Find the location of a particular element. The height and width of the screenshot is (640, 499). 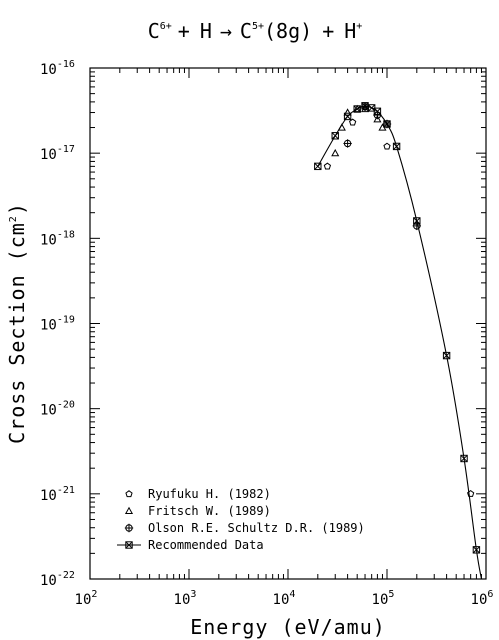

title-plus1: + is located at coordinates (184, 31).